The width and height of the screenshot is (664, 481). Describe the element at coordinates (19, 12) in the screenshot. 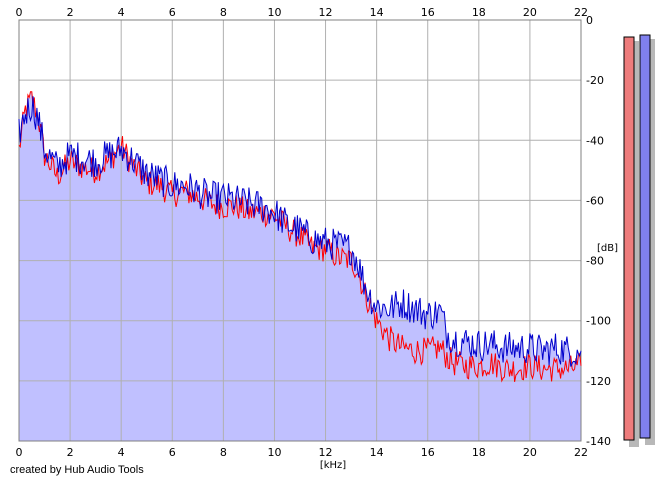

I see `x-tick-label-top: 0` at that location.